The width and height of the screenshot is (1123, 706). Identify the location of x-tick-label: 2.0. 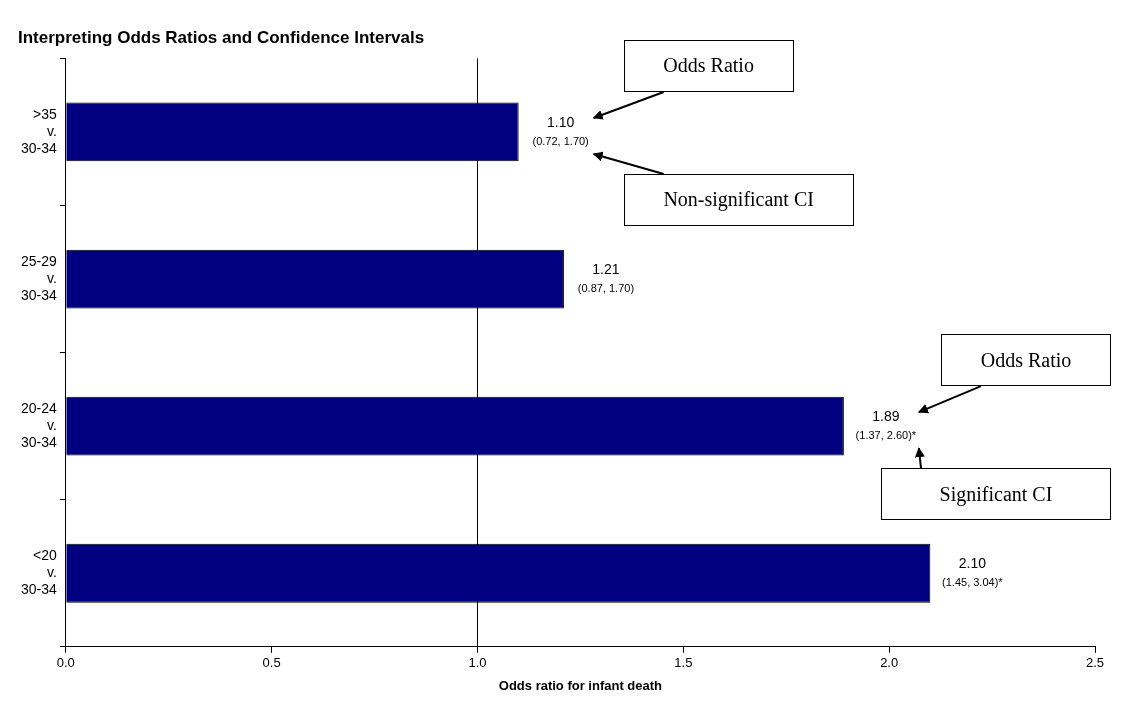
(889, 663).